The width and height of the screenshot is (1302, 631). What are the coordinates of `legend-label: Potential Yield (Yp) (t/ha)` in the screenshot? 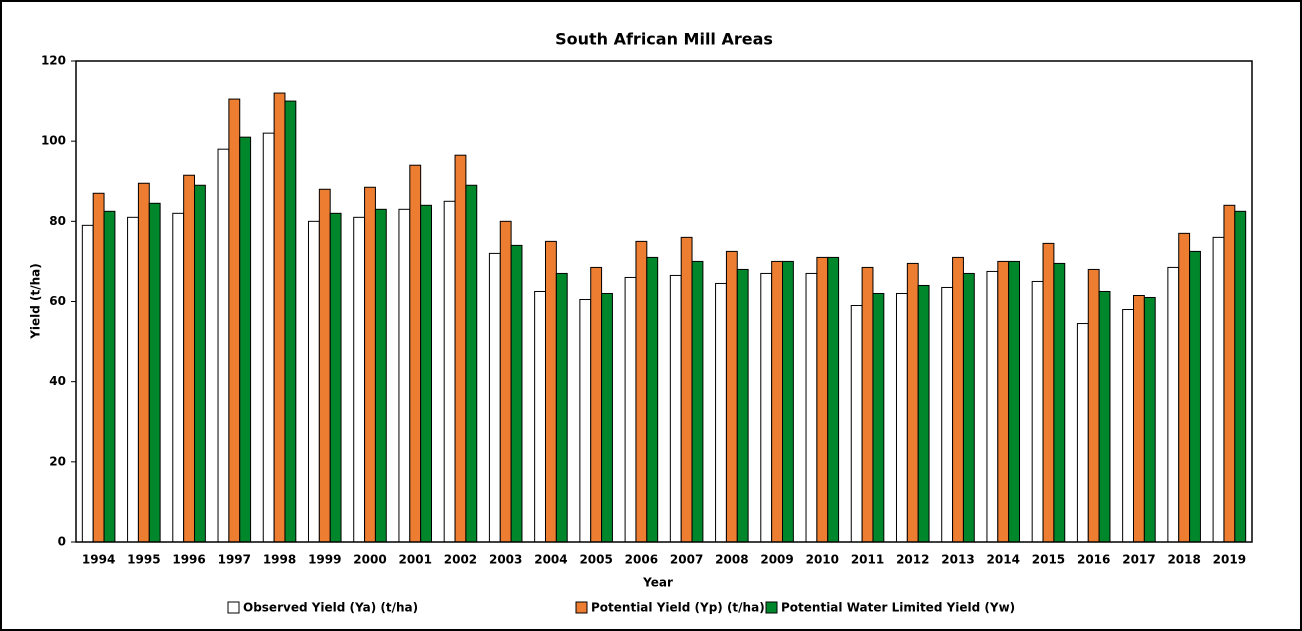 It's located at (678, 608).